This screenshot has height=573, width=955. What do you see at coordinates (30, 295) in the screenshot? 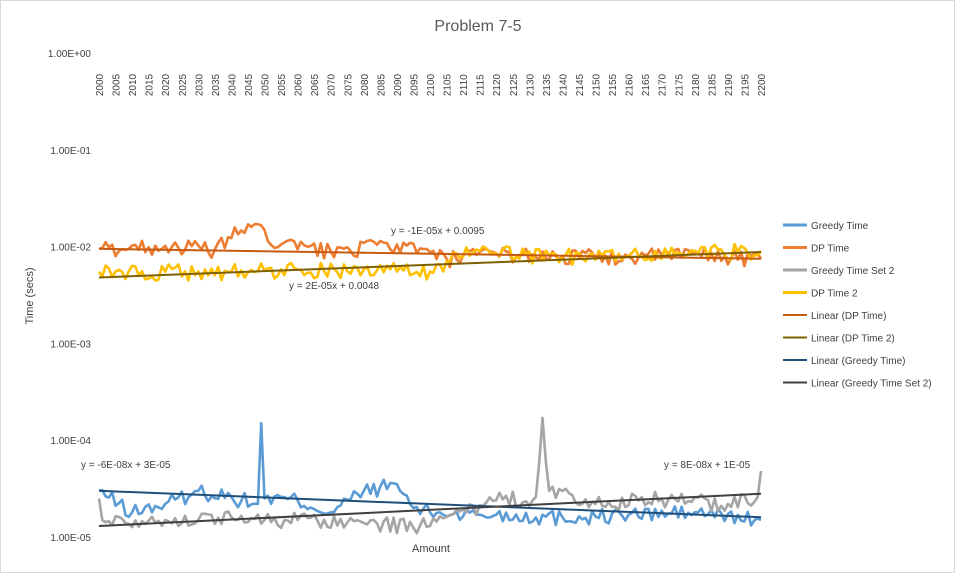
I see `y-axis-title: Time (secs)` at bounding box center [30, 295].